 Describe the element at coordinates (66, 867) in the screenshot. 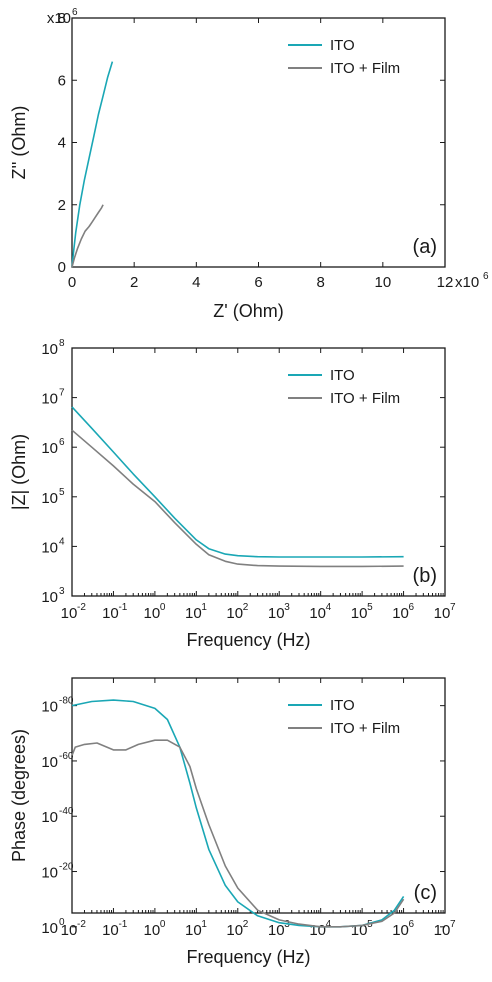

I see `y-tick-exponent: -20` at that location.